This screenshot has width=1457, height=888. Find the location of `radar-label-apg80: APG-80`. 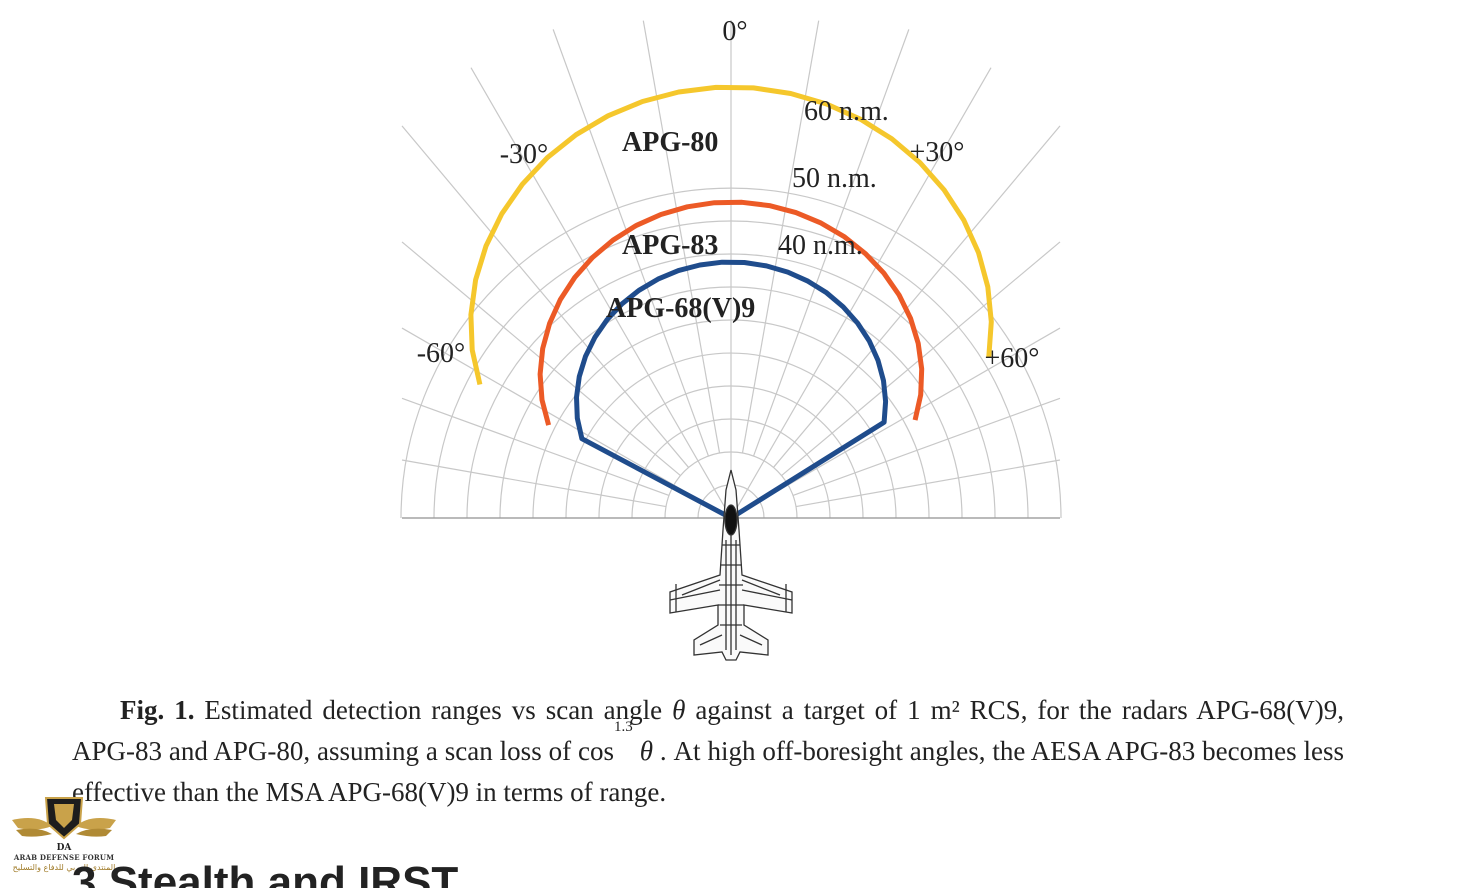

radar-label-apg80: APG-80 is located at coordinates (670, 142).